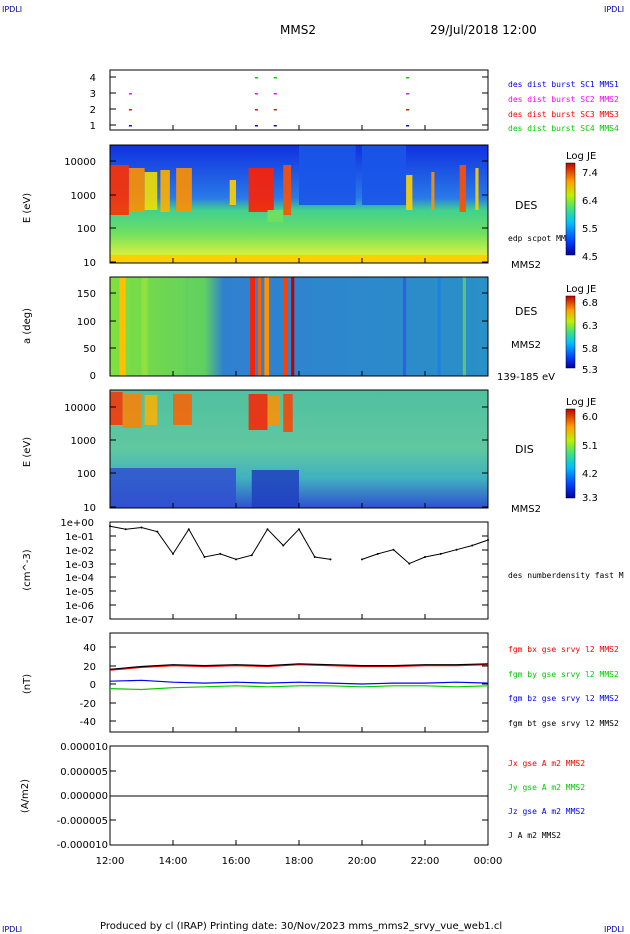  Describe the element at coordinates (563, 84) in the screenshot. I see `burst-label-sc1: des dist burst SC1 MMS1` at that location.